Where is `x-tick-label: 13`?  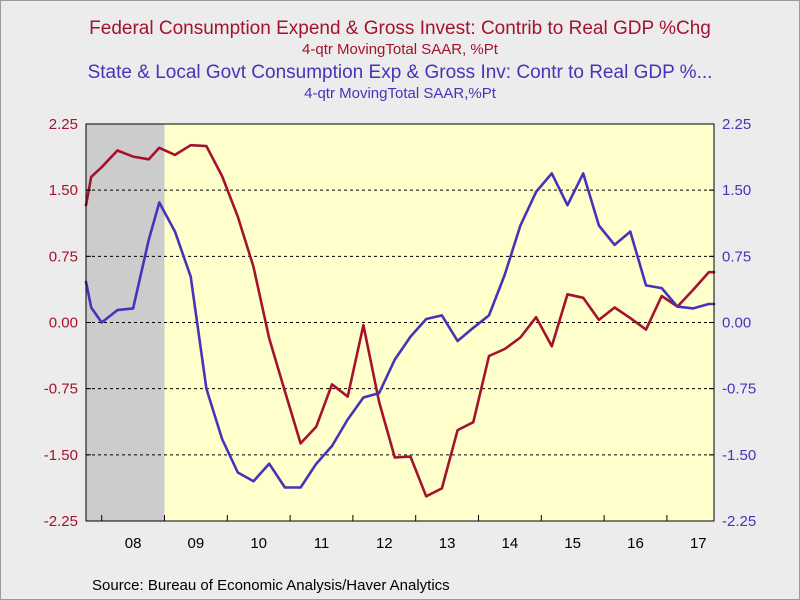 x-tick-label: 13 is located at coordinates (447, 543).